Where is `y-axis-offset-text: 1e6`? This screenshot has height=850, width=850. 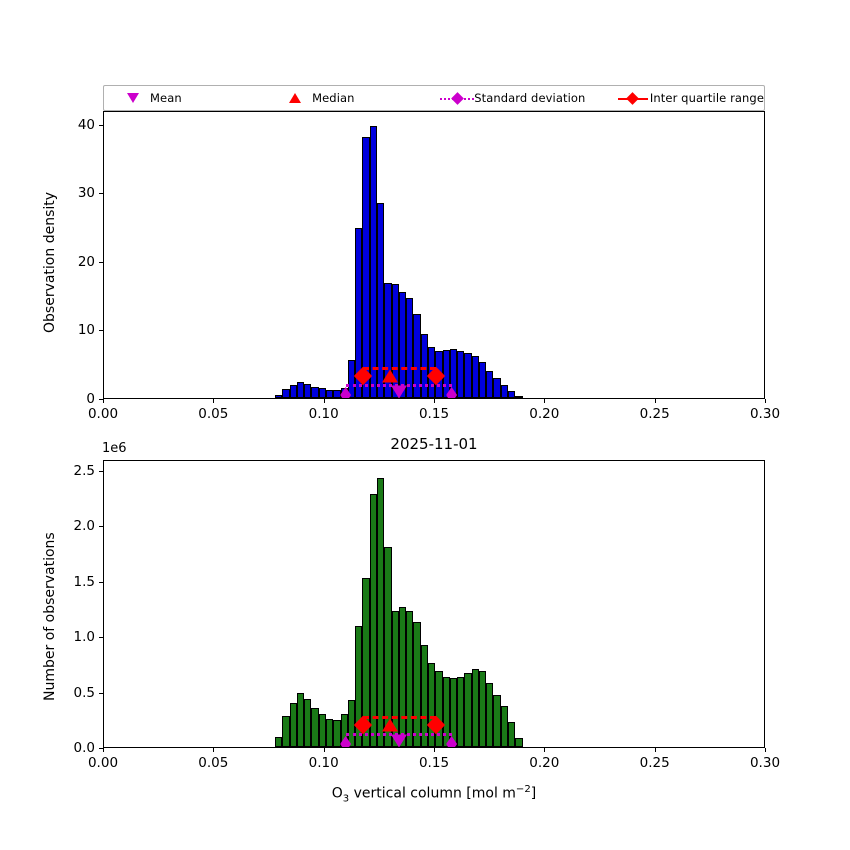 y-axis-offset-text: 1e6 is located at coordinates (114, 448).